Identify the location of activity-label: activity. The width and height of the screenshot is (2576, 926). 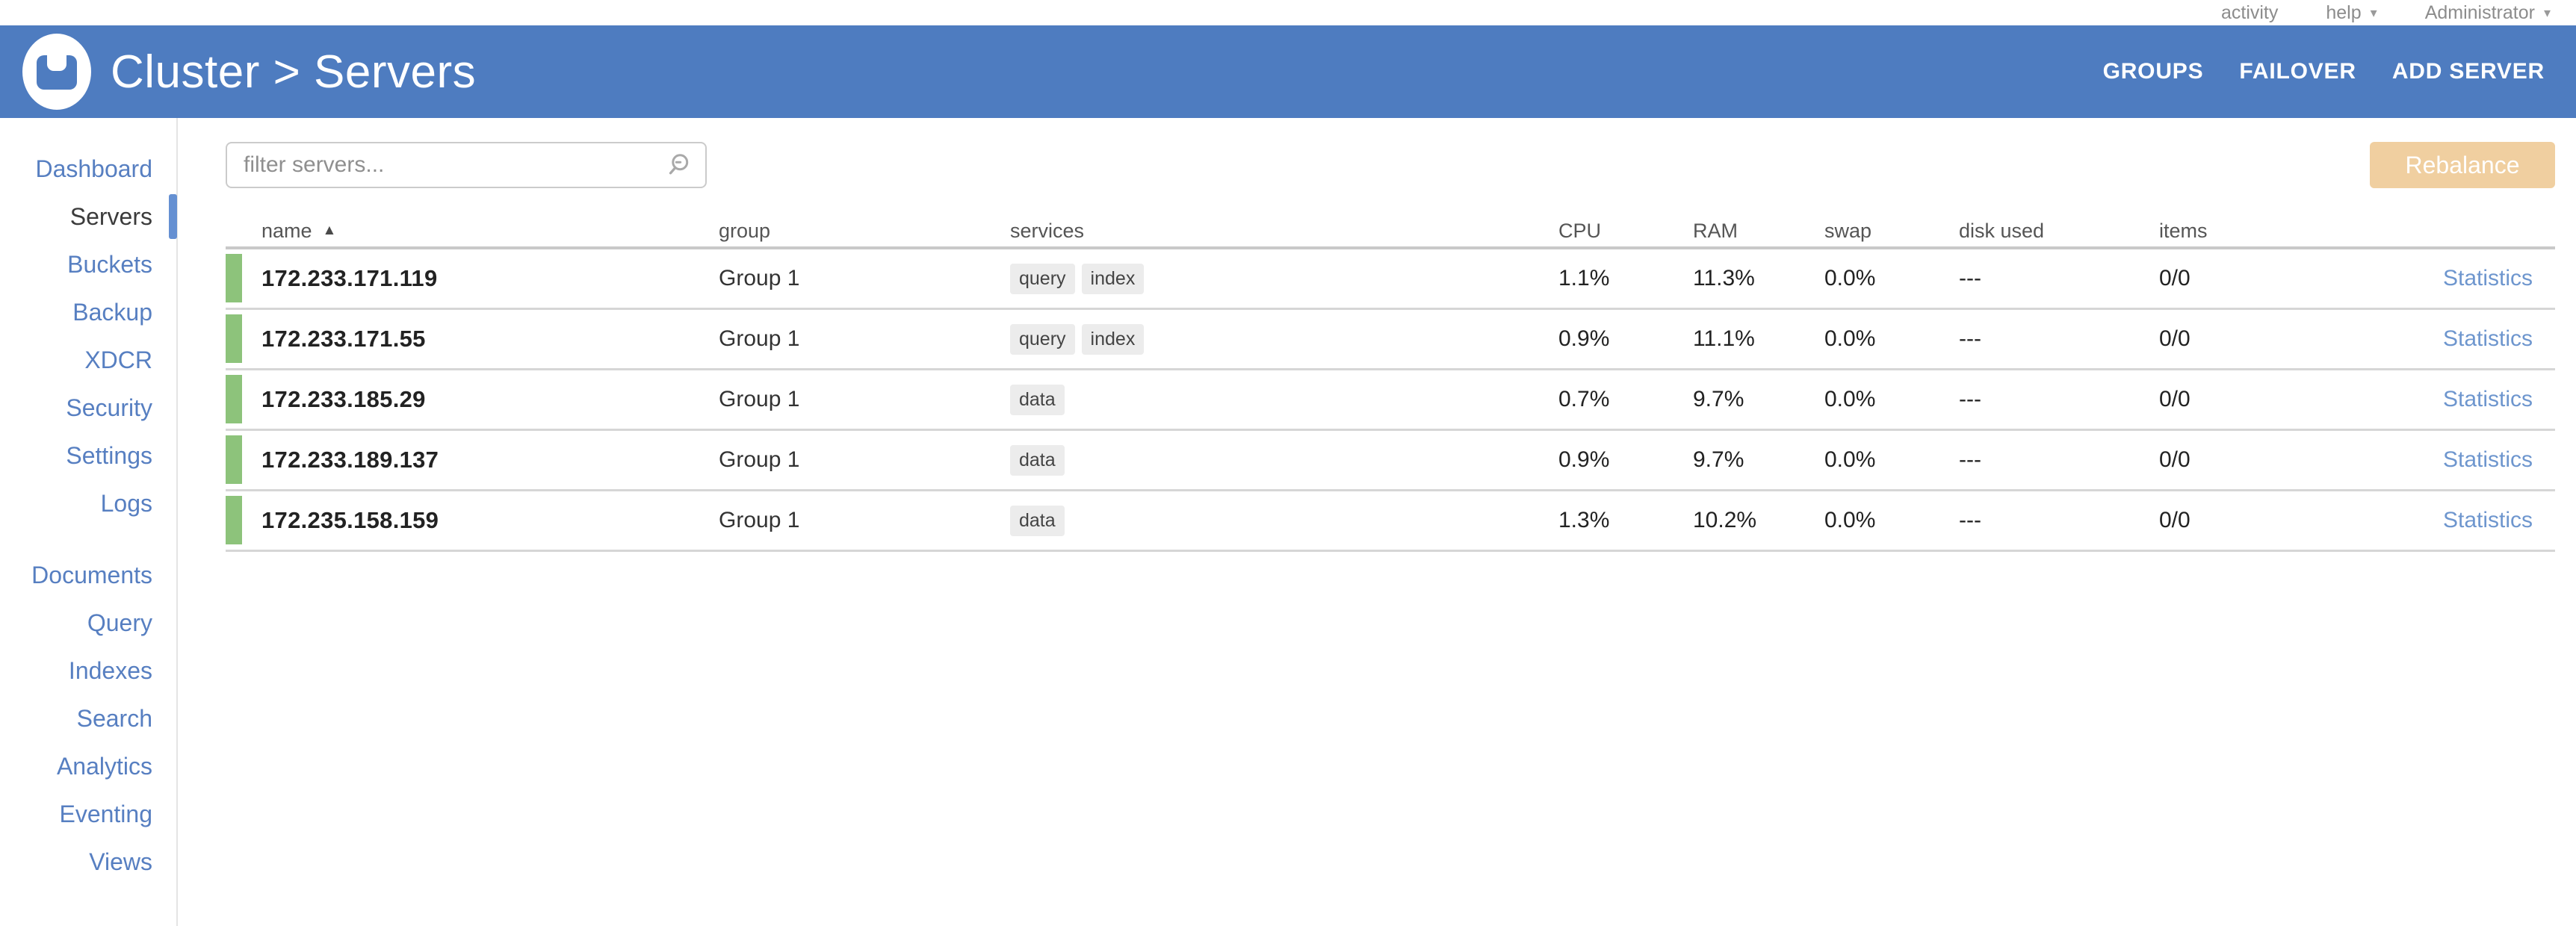
(2249, 12).